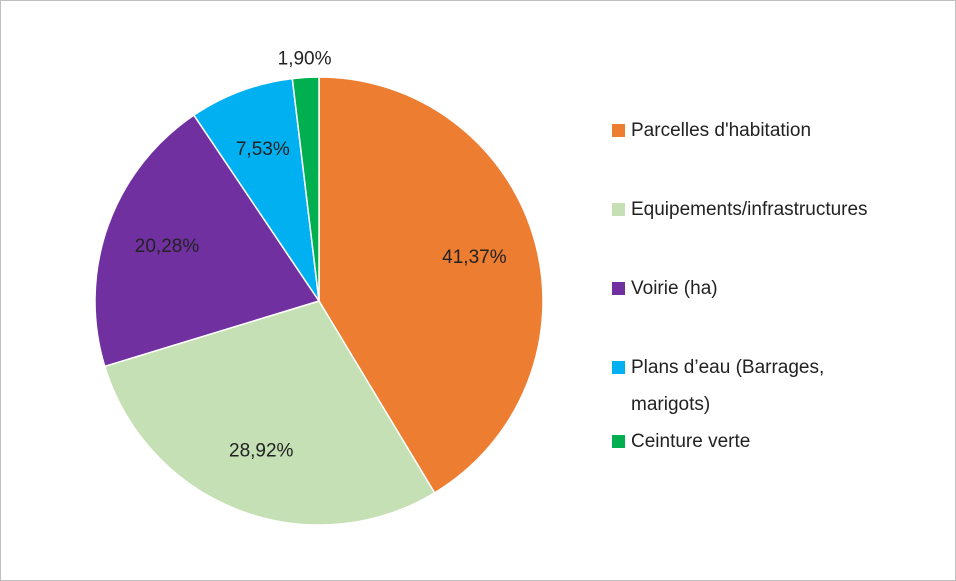 This screenshot has width=956, height=581. I want to click on data-label: 28,92%, so click(261, 451).